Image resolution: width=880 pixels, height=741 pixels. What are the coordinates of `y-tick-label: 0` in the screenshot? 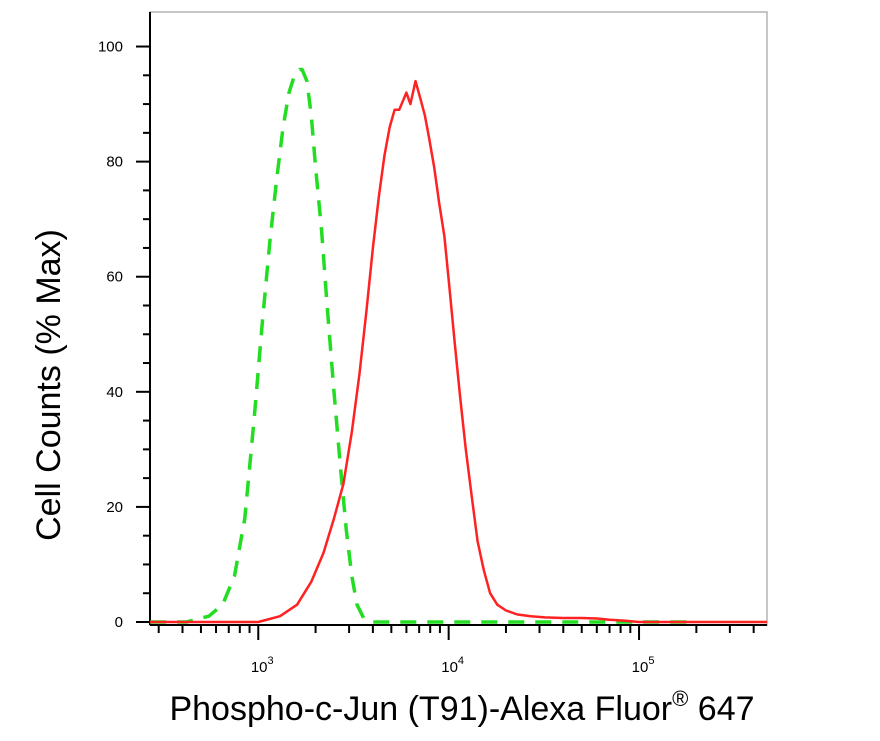 It's located at (119, 622).